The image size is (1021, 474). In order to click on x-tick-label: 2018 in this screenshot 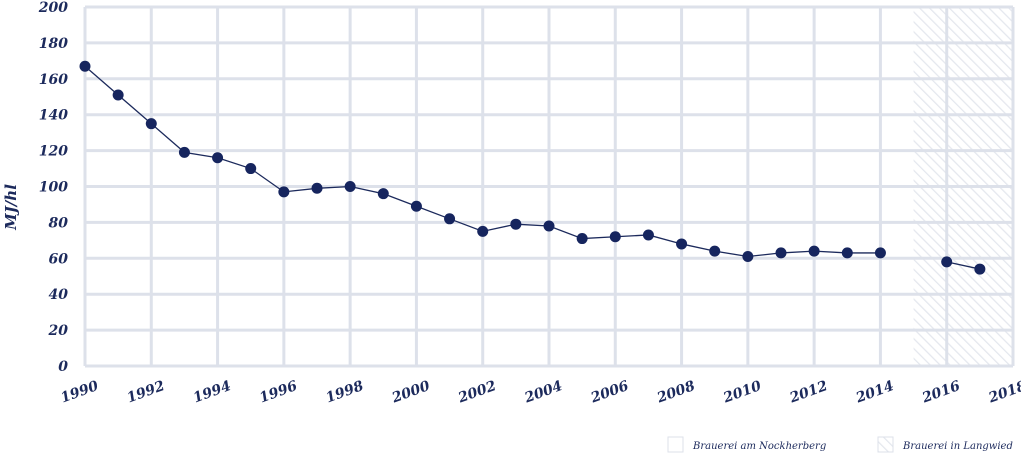, I will do `click(1003, 392)`.